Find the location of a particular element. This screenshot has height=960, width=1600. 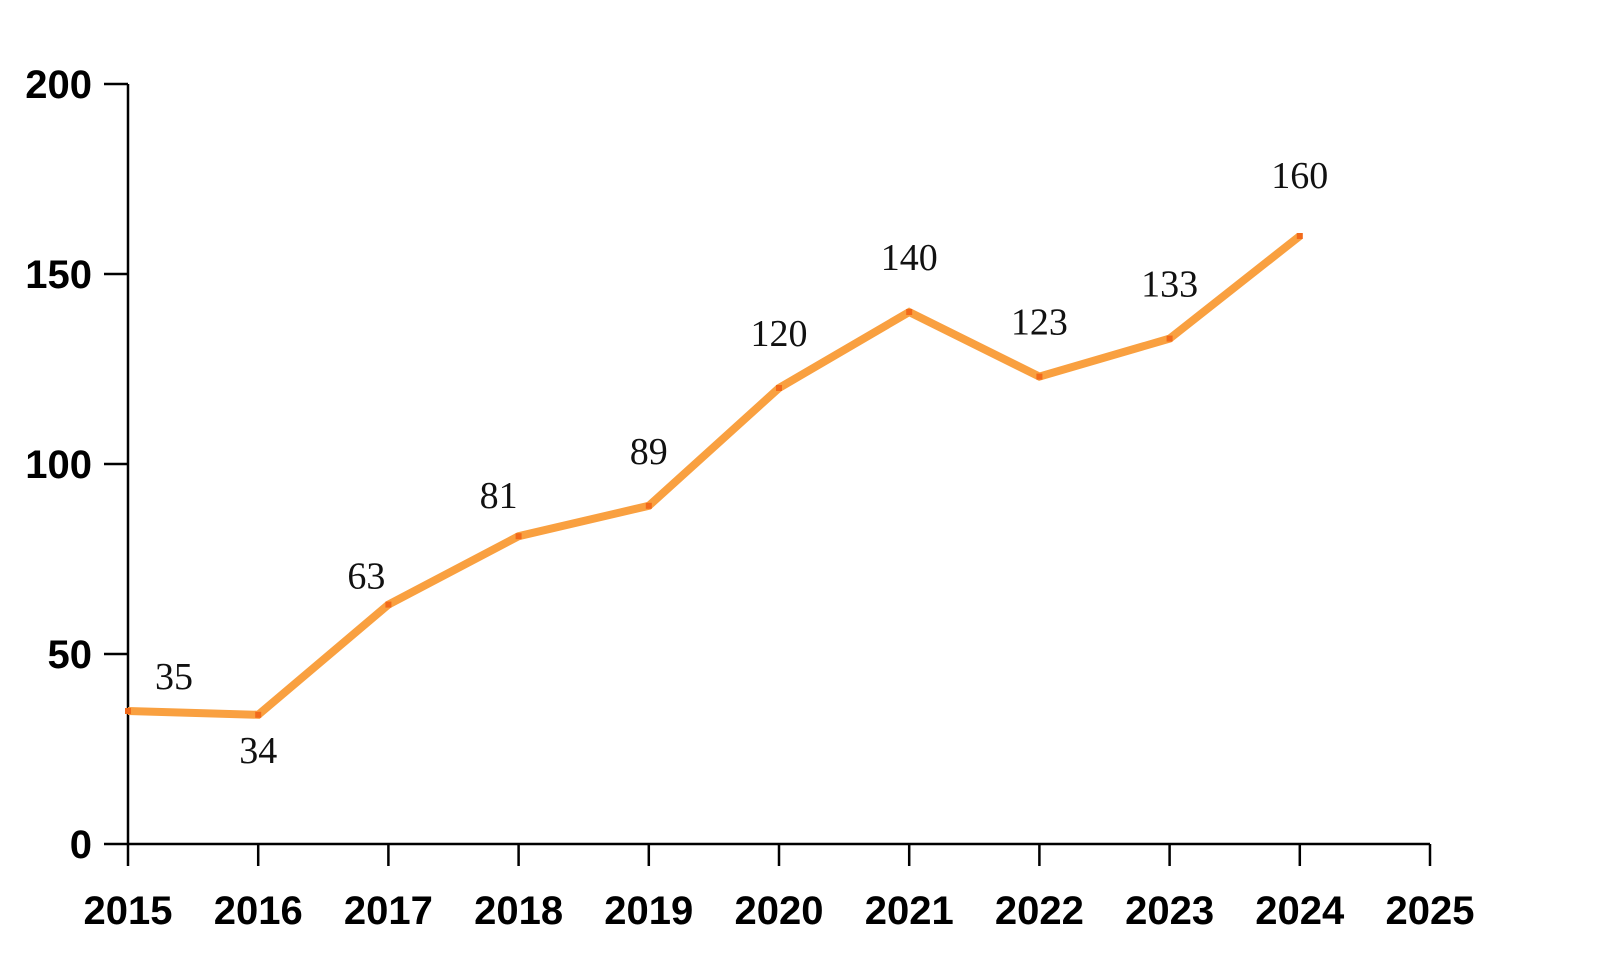

x-tick-label: 2022 is located at coordinates (1039, 911).